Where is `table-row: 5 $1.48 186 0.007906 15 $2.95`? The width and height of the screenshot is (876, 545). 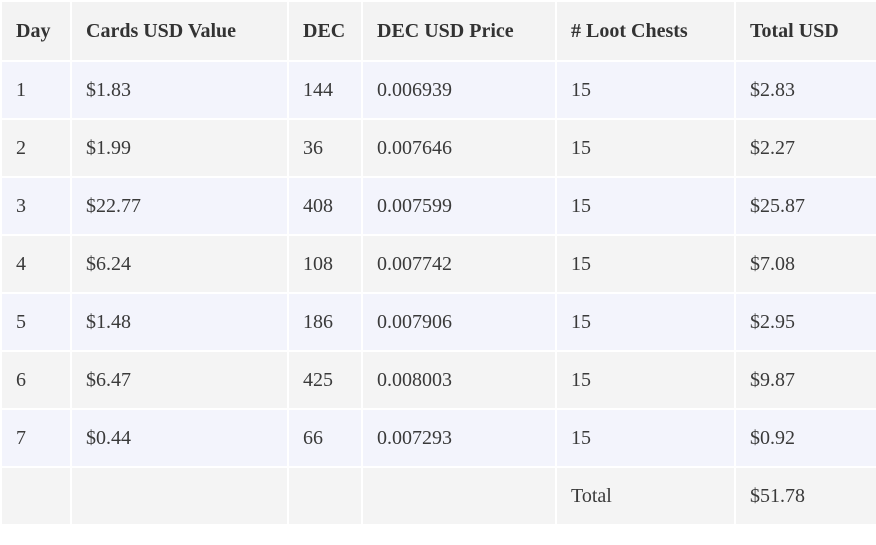
table-row: 5 $1.48 186 0.007906 15 $2.95 is located at coordinates (438, 322).